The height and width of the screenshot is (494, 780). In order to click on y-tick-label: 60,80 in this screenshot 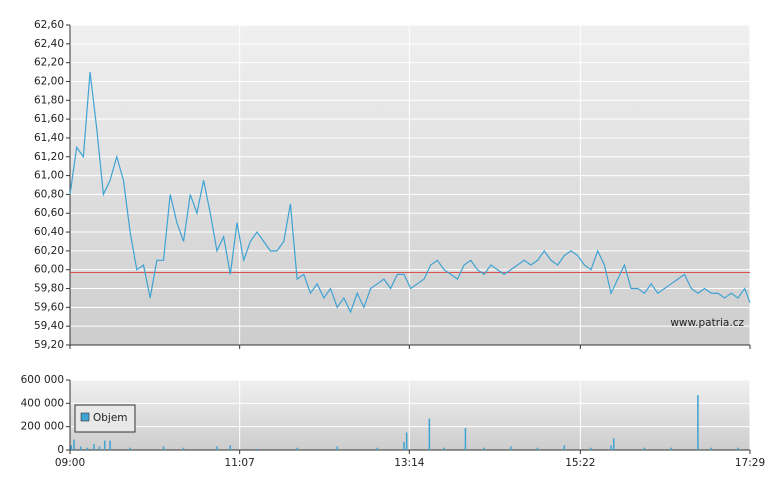, I will do `click(49, 194)`.